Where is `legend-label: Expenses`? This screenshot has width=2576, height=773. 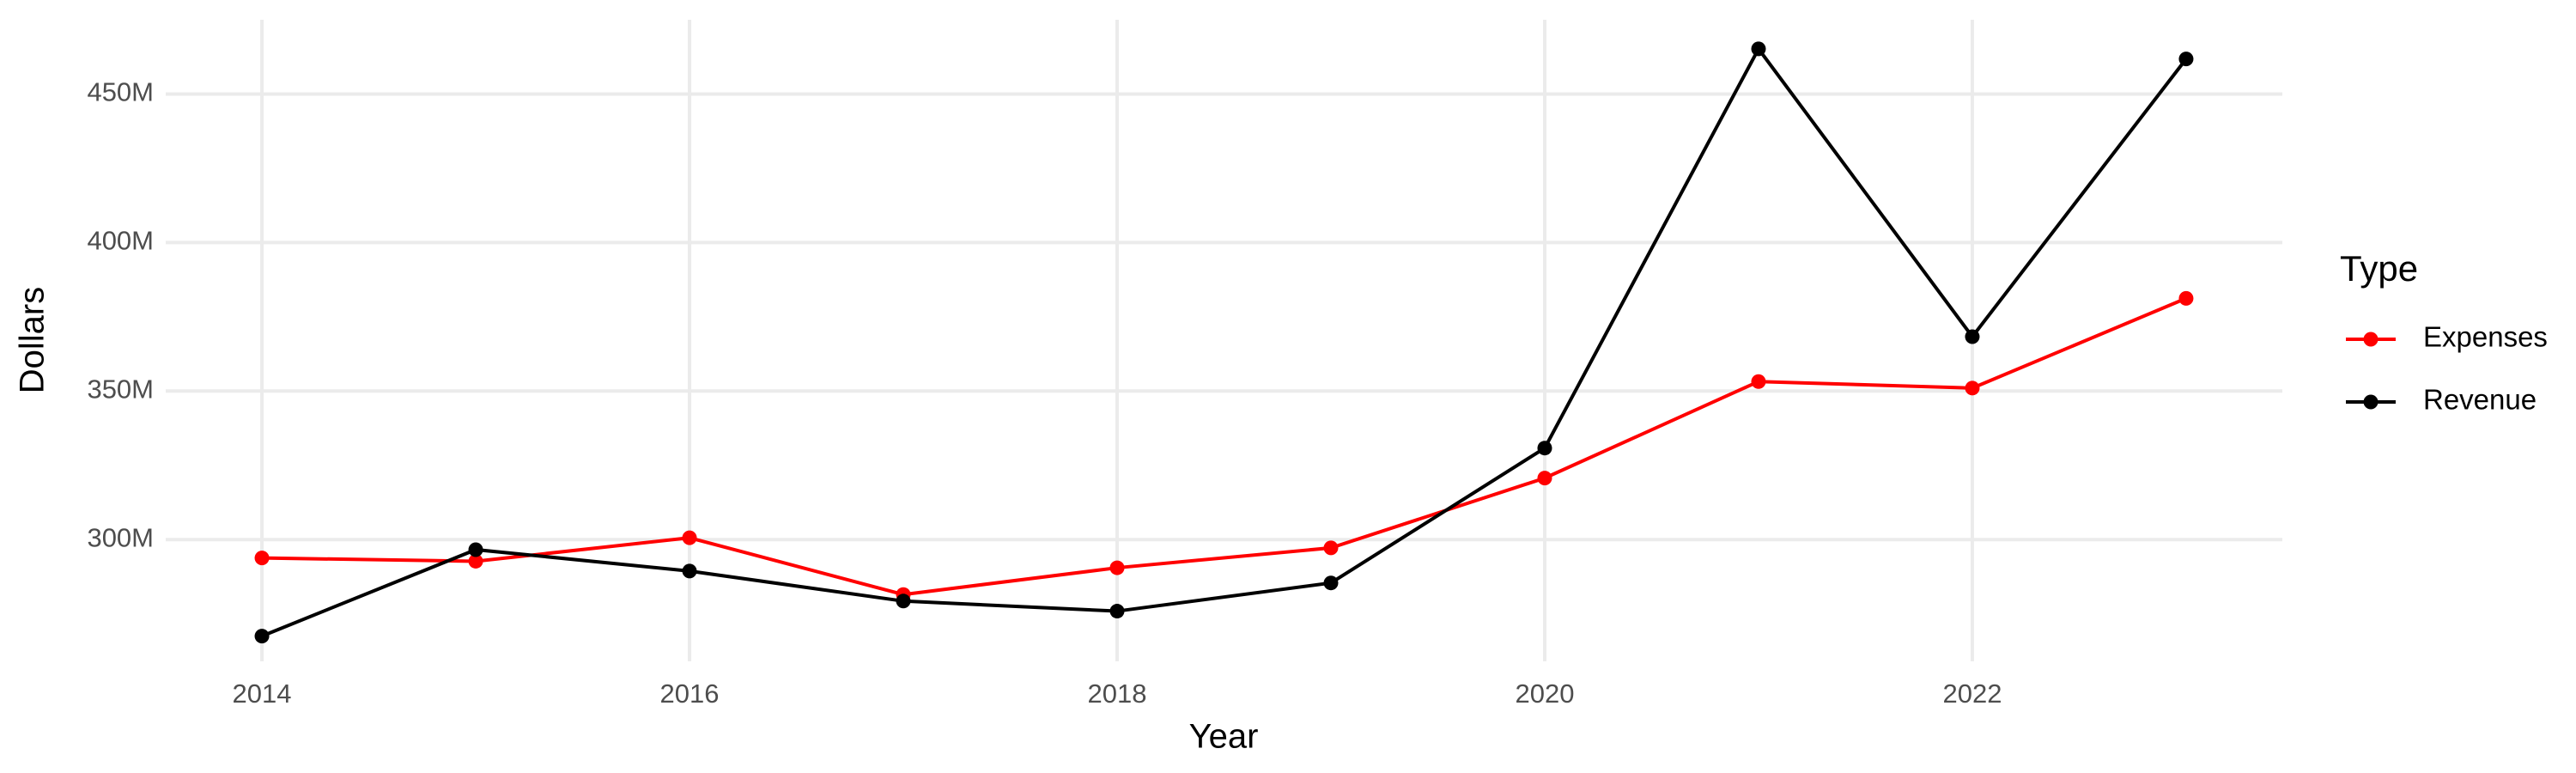
legend-label: Expenses is located at coordinates (2485, 337).